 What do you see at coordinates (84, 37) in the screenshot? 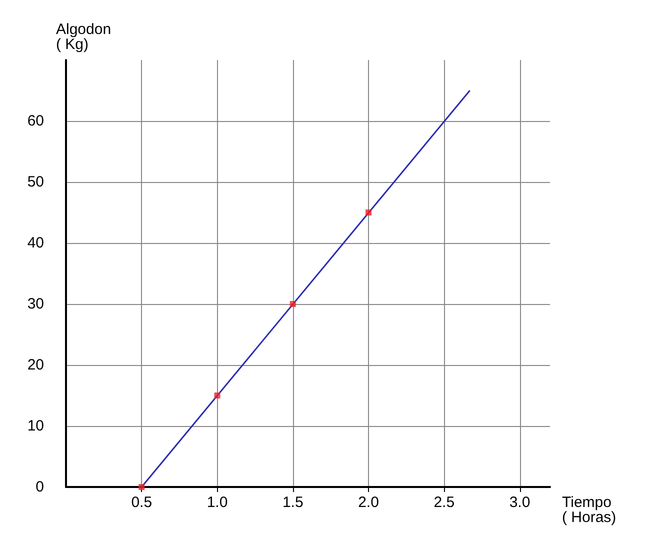
I see `y-axis-title: Algodon ( Kg)` at bounding box center [84, 37].